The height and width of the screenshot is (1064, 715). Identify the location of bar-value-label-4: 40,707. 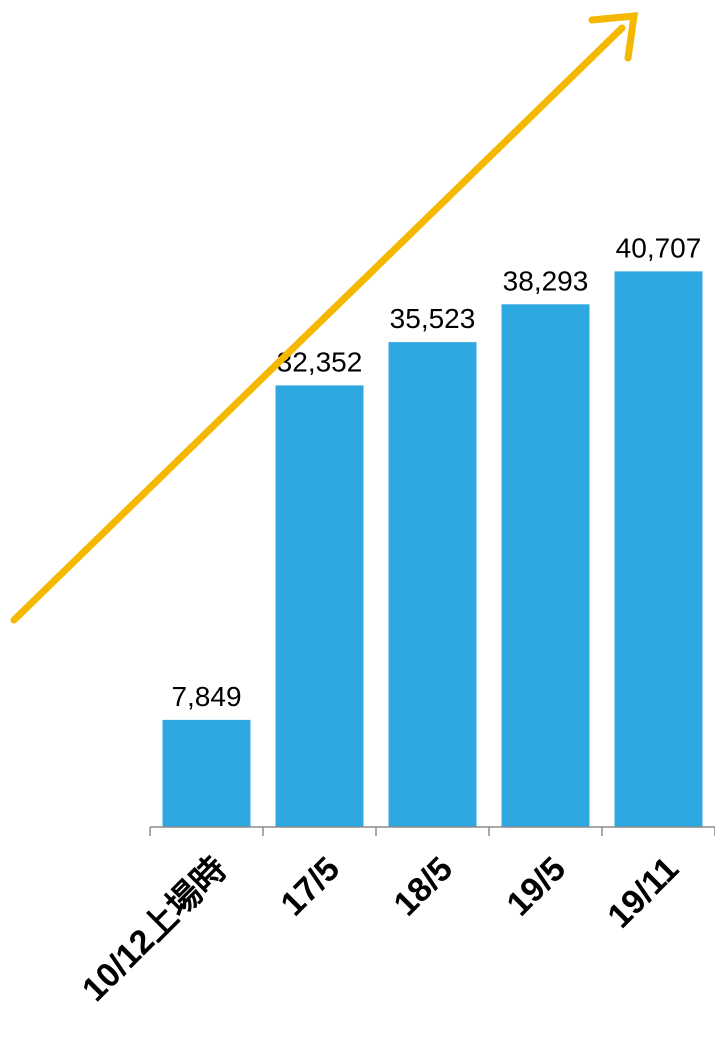
(659, 247).